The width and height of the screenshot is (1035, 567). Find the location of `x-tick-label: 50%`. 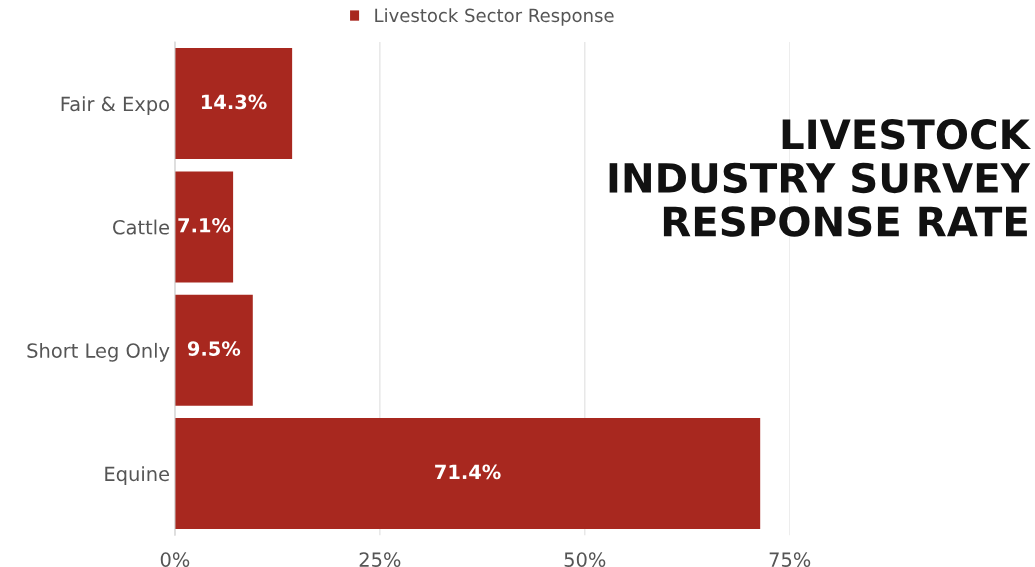

x-tick-label: 50% is located at coordinates (585, 559).